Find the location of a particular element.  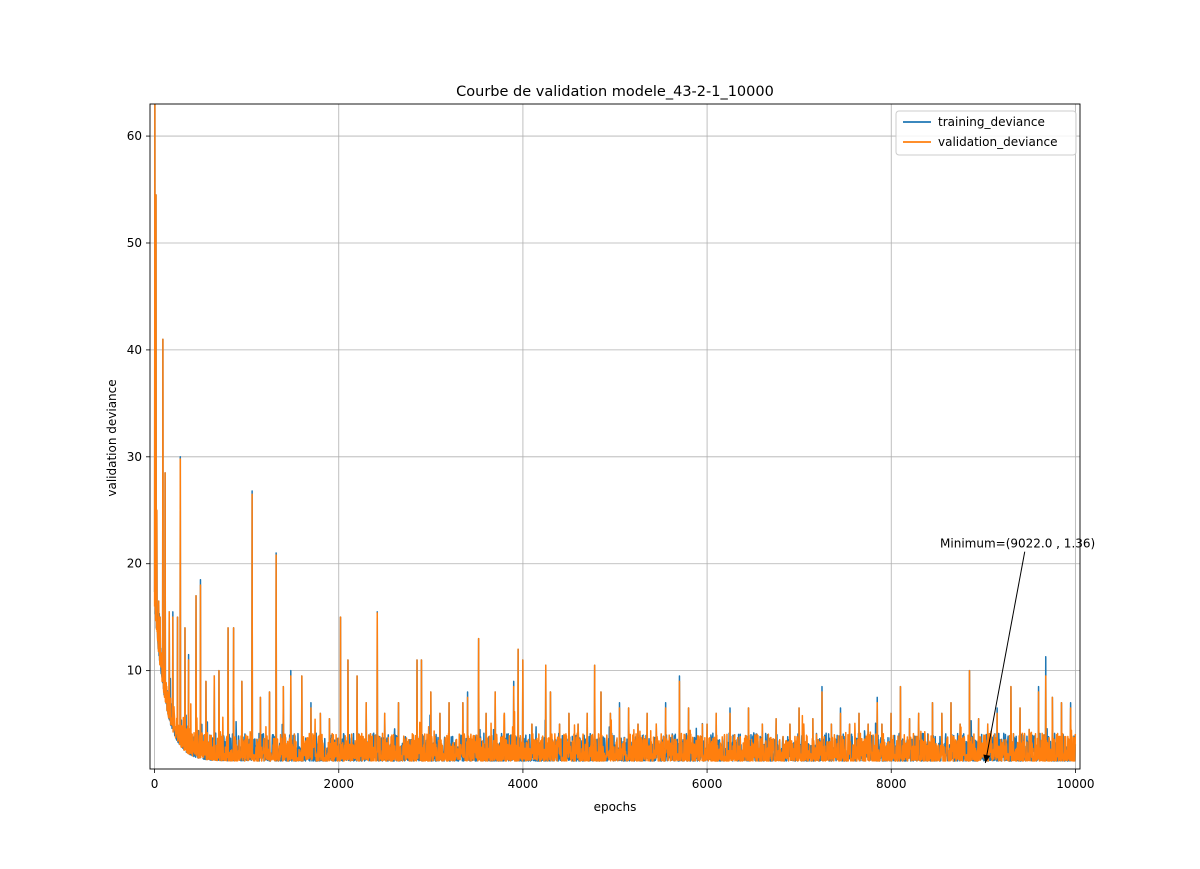

y-tick-label: 20 is located at coordinates (134, 564).